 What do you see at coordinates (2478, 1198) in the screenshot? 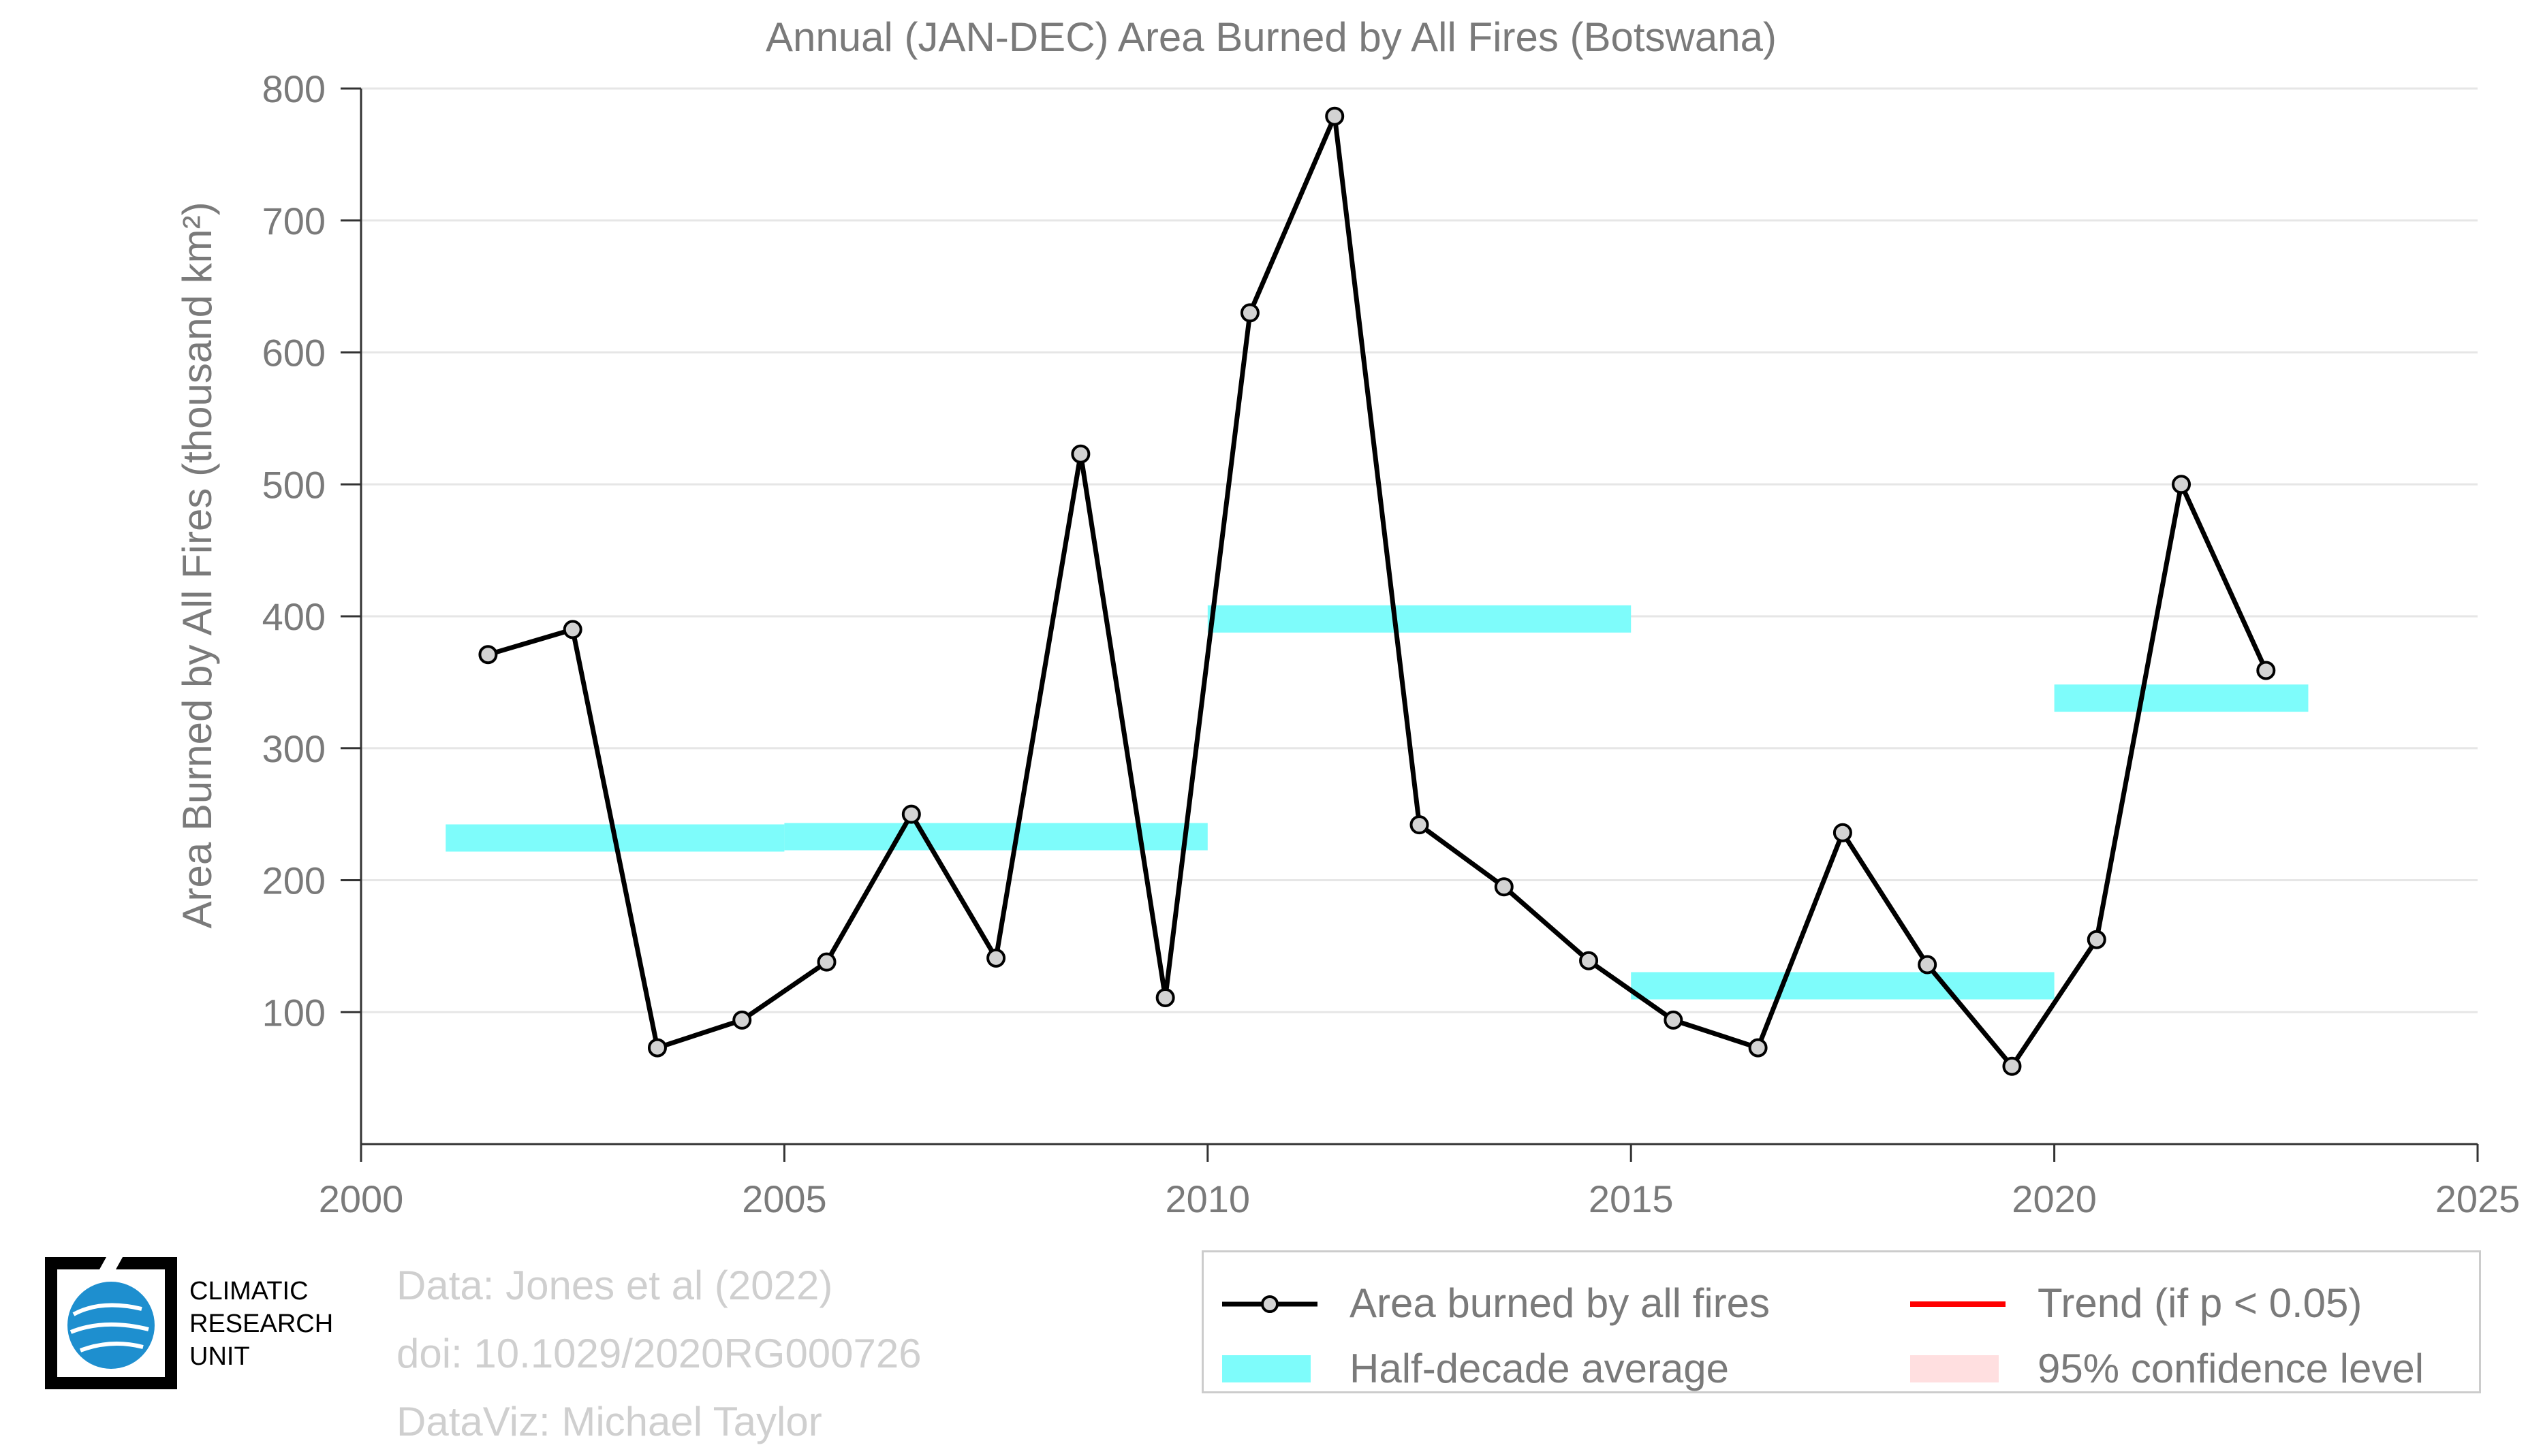
I see `x-tick-label: 2025` at bounding box center [2478, 1198].